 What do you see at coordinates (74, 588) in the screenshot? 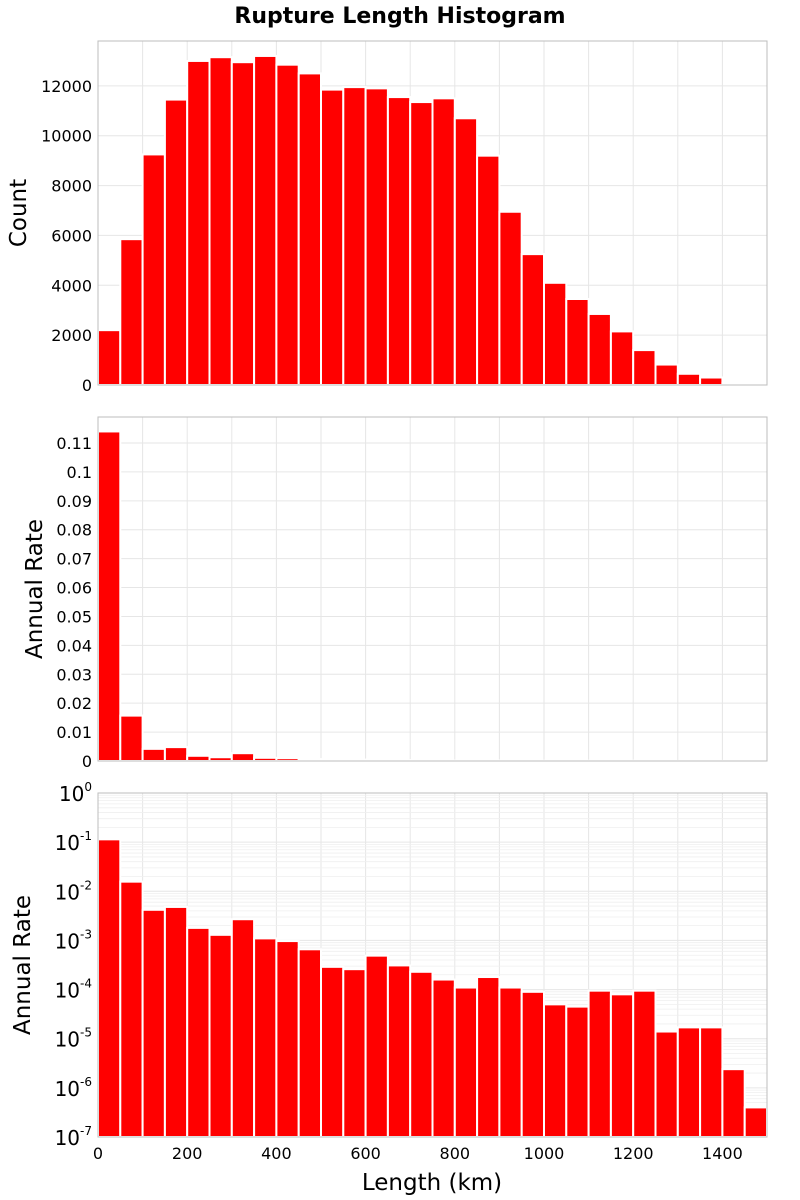
I see `y-tick-label: 0.06` at bounding box center [74, 588].